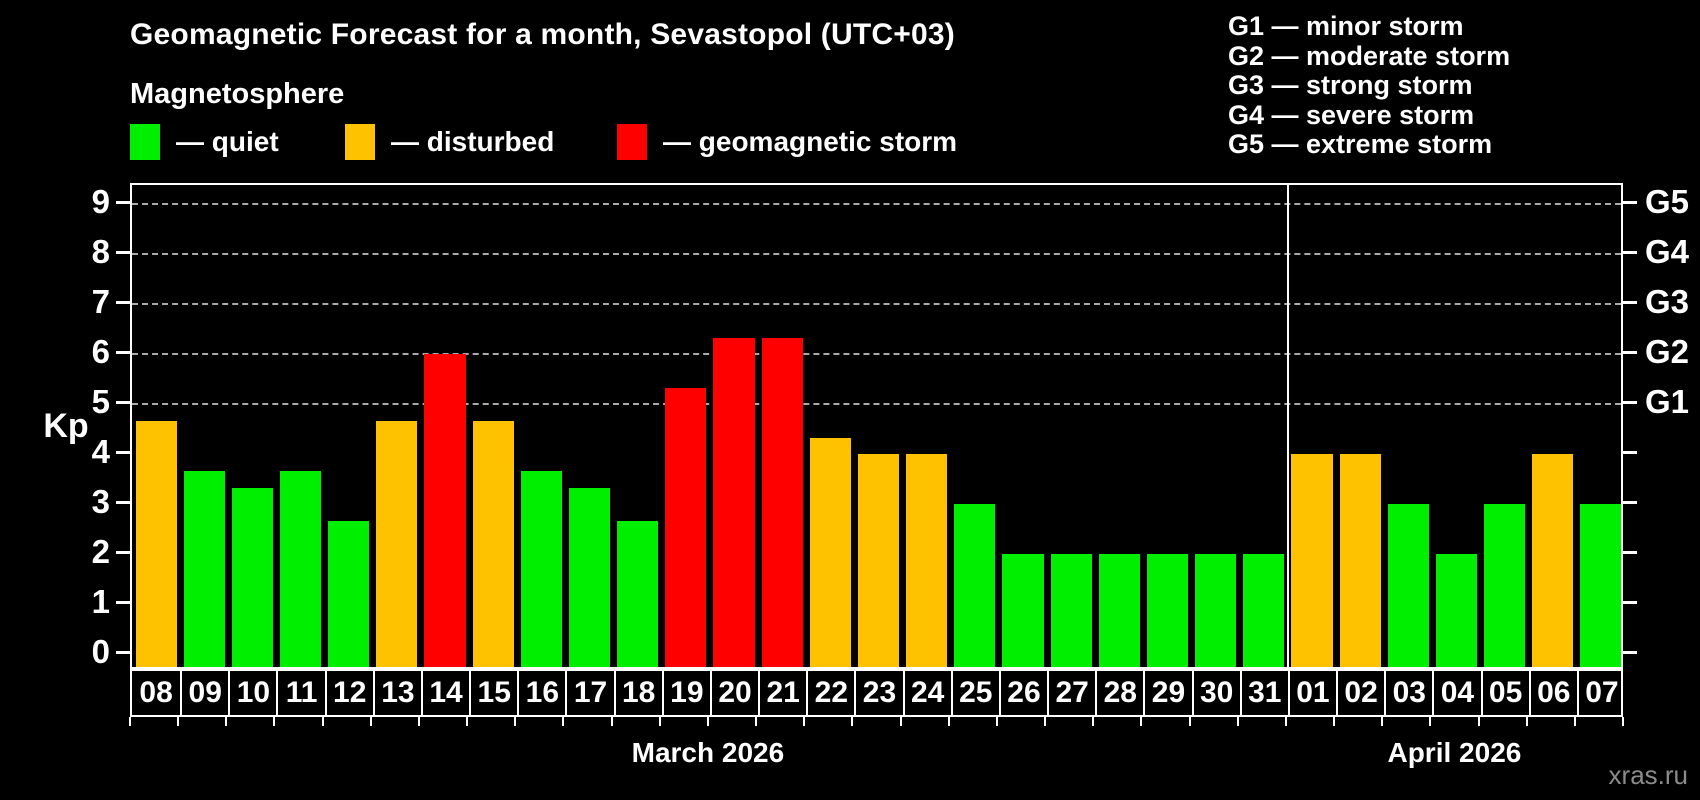 The height and width of the screenshot is (800, 1700). I want to click on month-label-march: March 2026, so click(708, 752).